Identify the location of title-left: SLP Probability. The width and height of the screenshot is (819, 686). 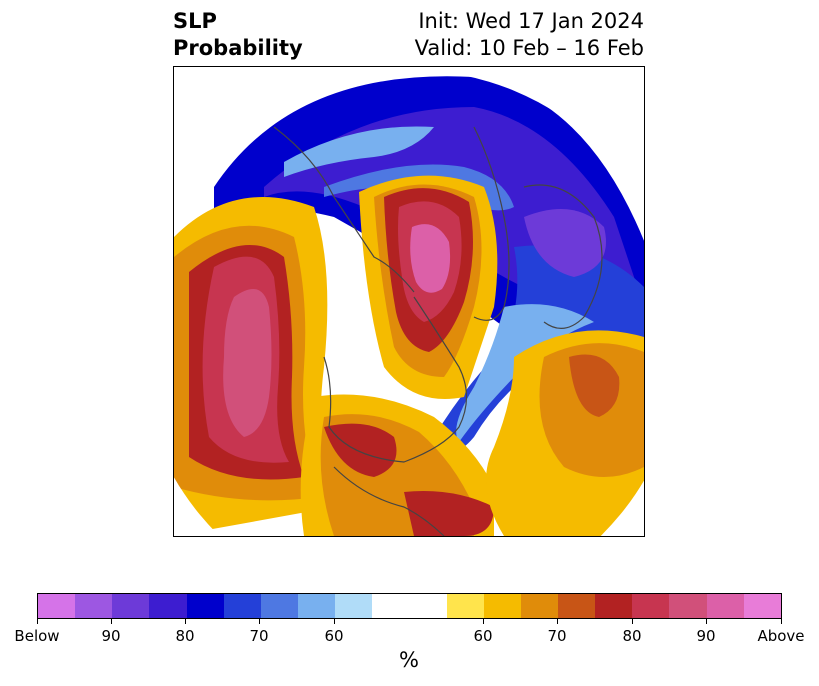
(238, 35).